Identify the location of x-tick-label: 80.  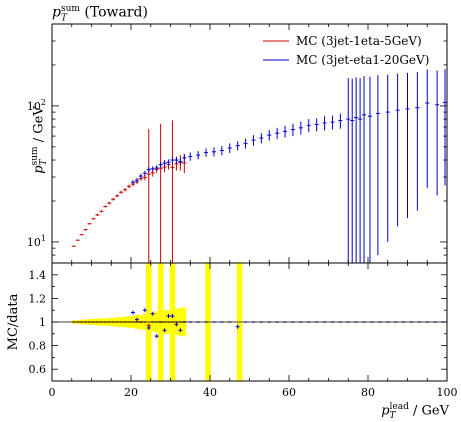
(368, 392).